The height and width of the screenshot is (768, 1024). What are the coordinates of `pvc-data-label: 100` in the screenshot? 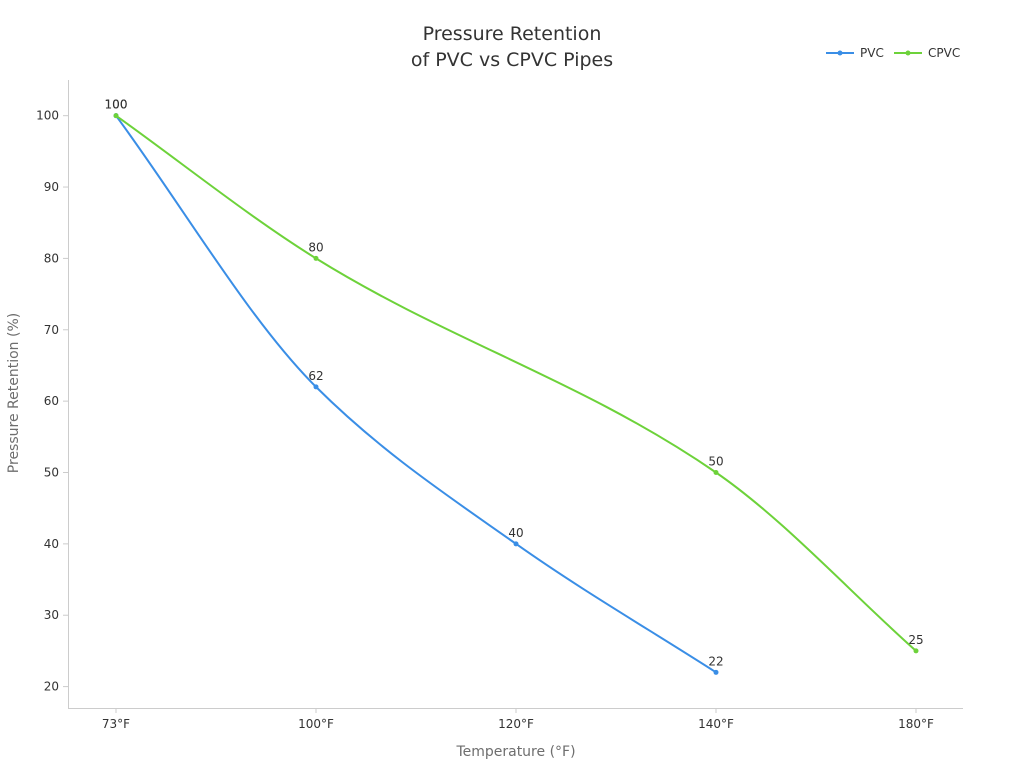 It's located at (116, 105).